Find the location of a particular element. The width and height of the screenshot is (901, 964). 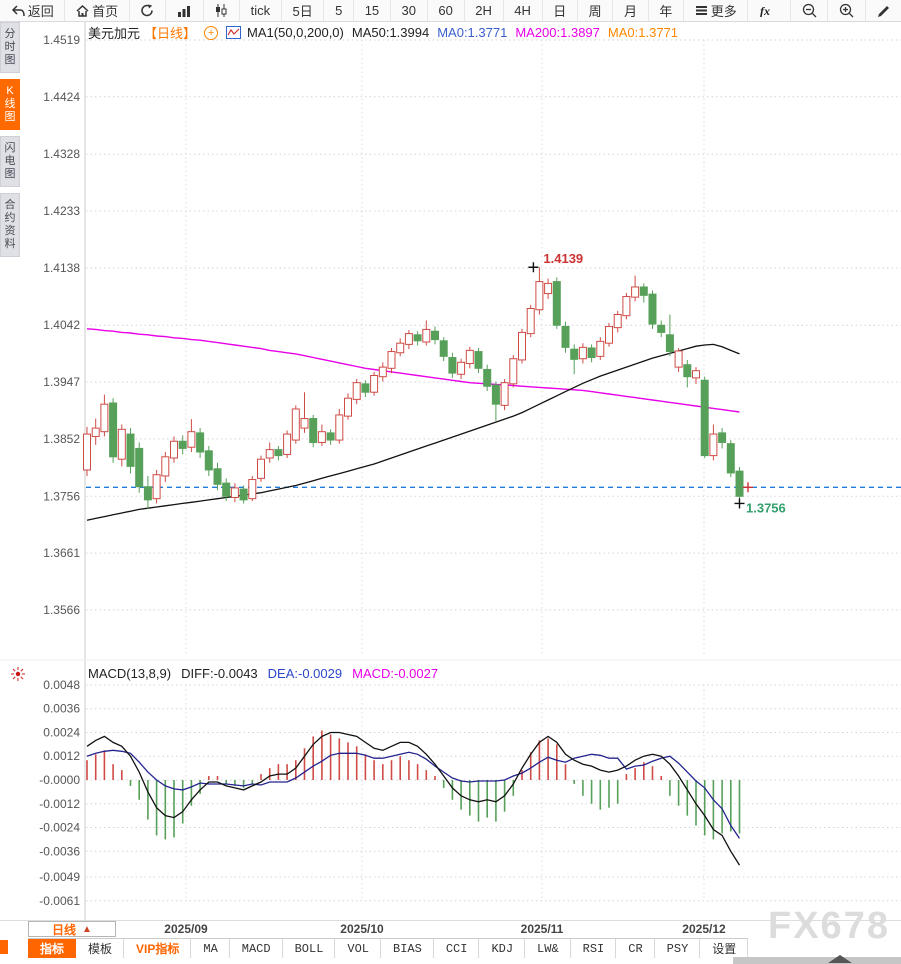

xaxis-divider is located at coordinates (450, 920).